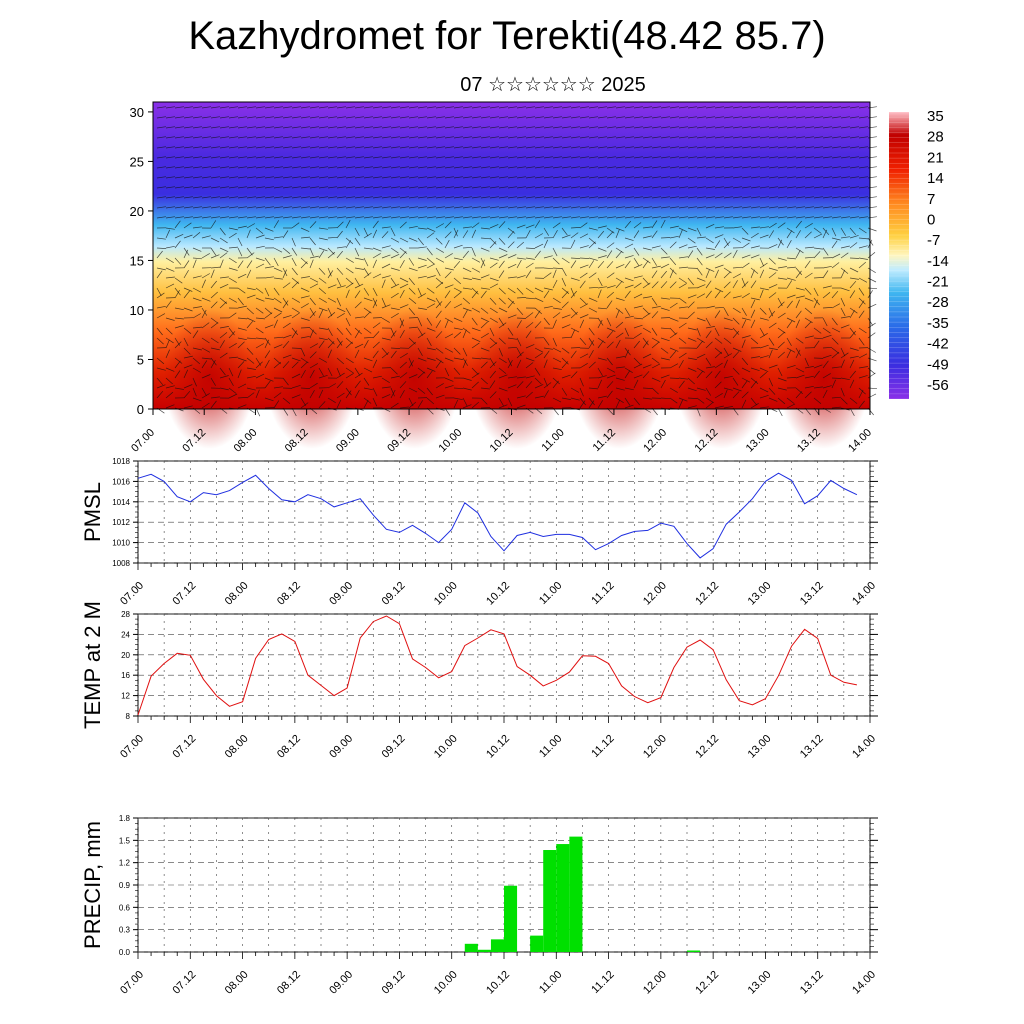 Image resolution: width=1024 pixels, height=1024 pixels. I want to click on colorbar-label: 35, so click(935, 116).